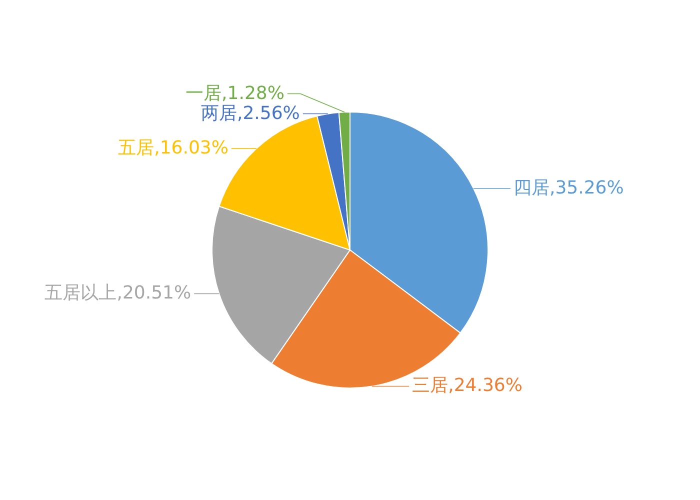  I want to click on slice-label: 两居,2.56%, so click(250, 113).